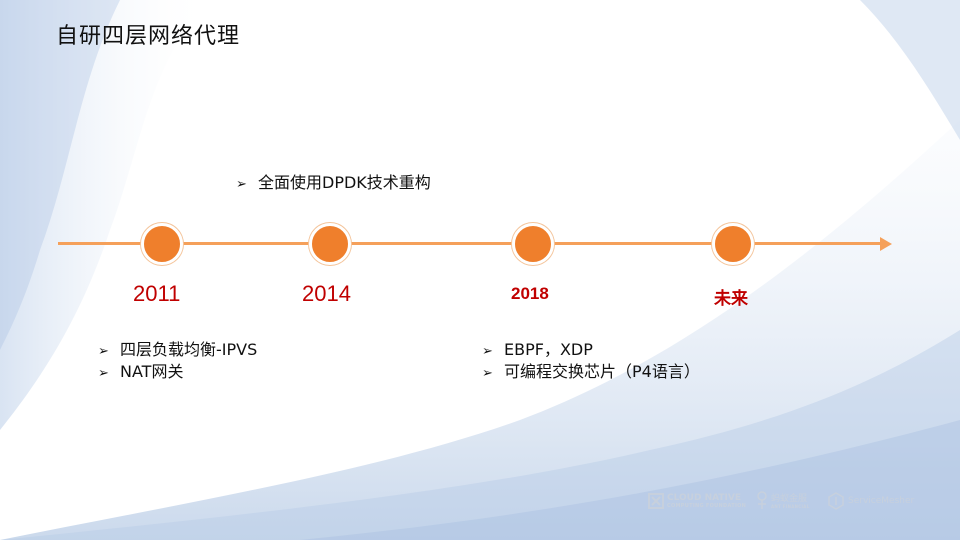 The height and width of the screenshot is (540, 960). I want to click on cncf-logo: CLOUD NATIVE COMPUTING FOUNDATION, so click(697, 501).